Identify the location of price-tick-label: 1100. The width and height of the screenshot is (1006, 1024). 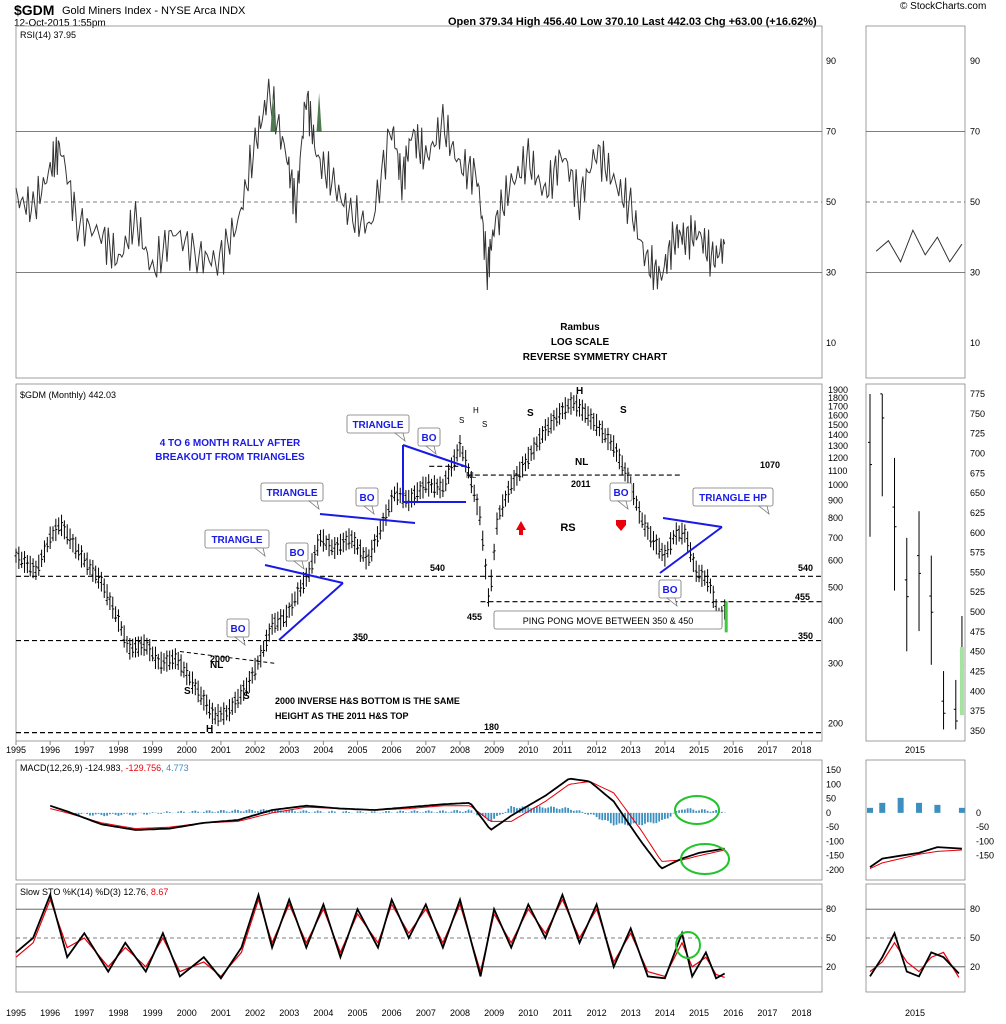
(837, 471).